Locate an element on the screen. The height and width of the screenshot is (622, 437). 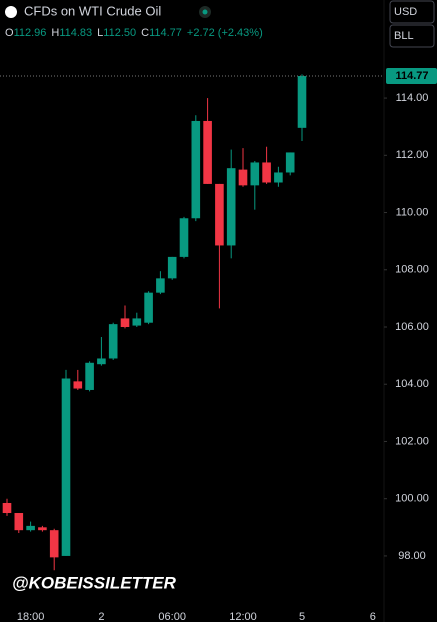
x-tick-label: 5 is located at coordinates (302, 616).